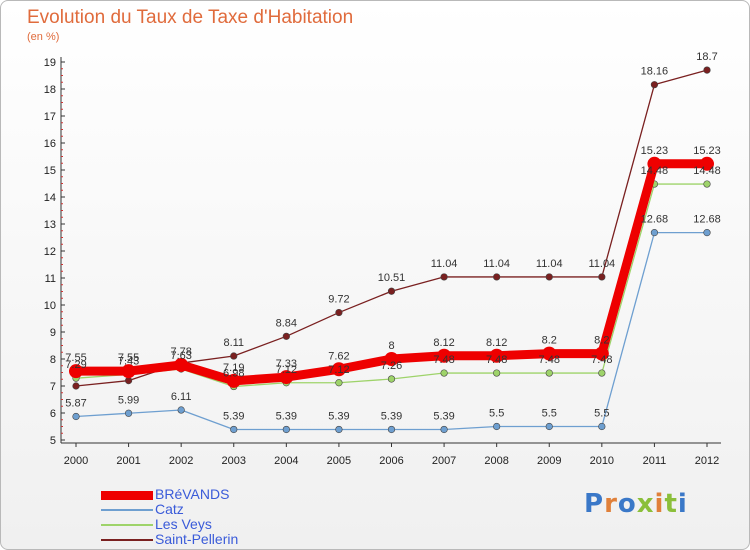 This screenshot has width=750, height=550. Describe the element at coordinates (286, 323) in the screenshot. I see `data-label: 8.84` at that location.